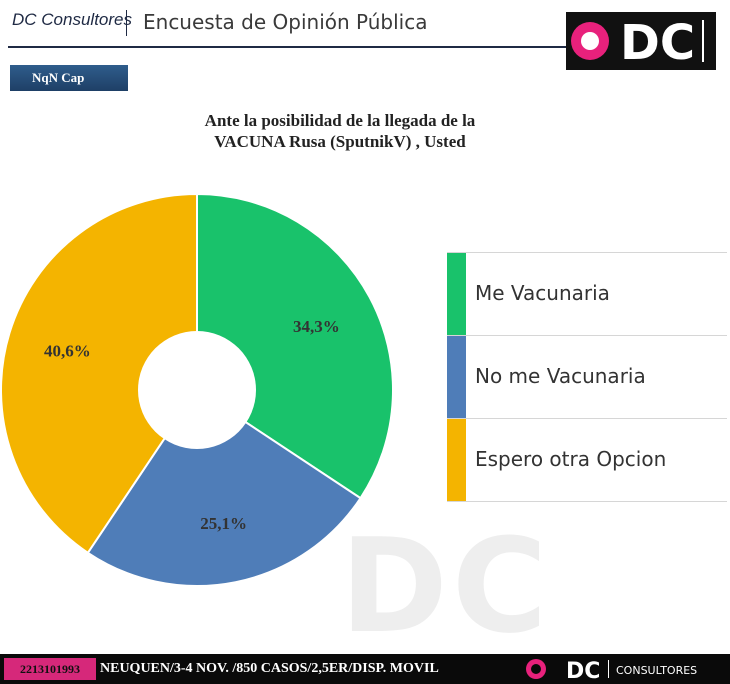 This screenshot has height=684, width=730. I want to click on header-rule, so click(288, 47).